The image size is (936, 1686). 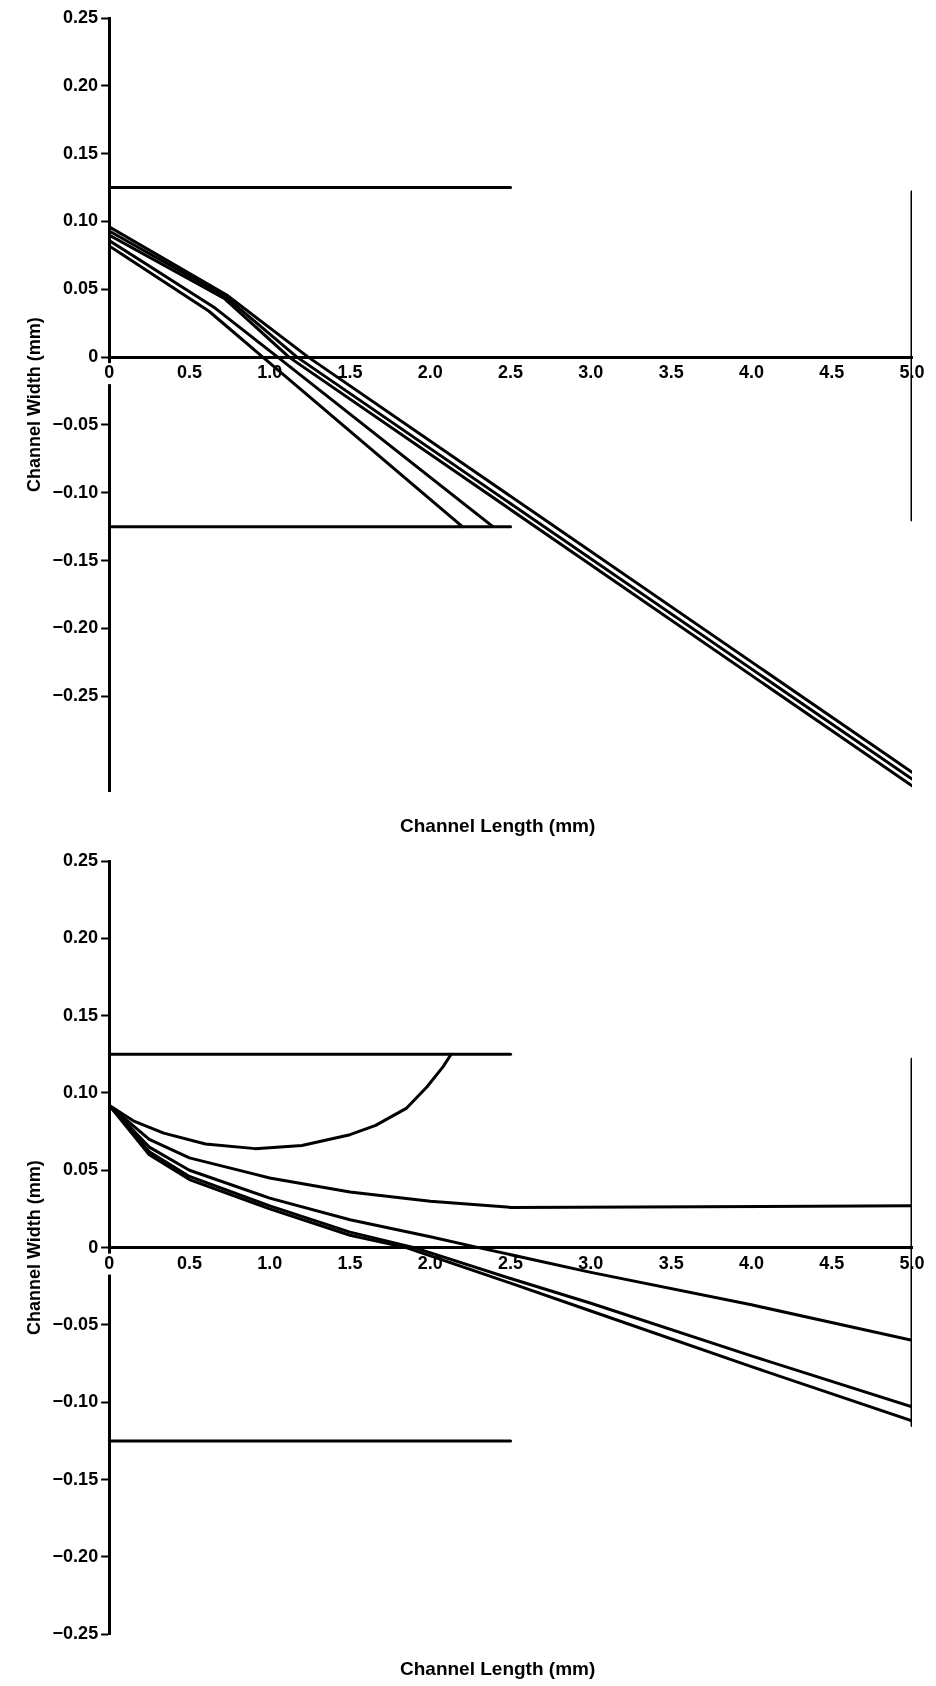 What do you see at coordinates (430, 372) in the screenshot?
I see `x-tick-label: 2.0` at bounding box center [430, 372].